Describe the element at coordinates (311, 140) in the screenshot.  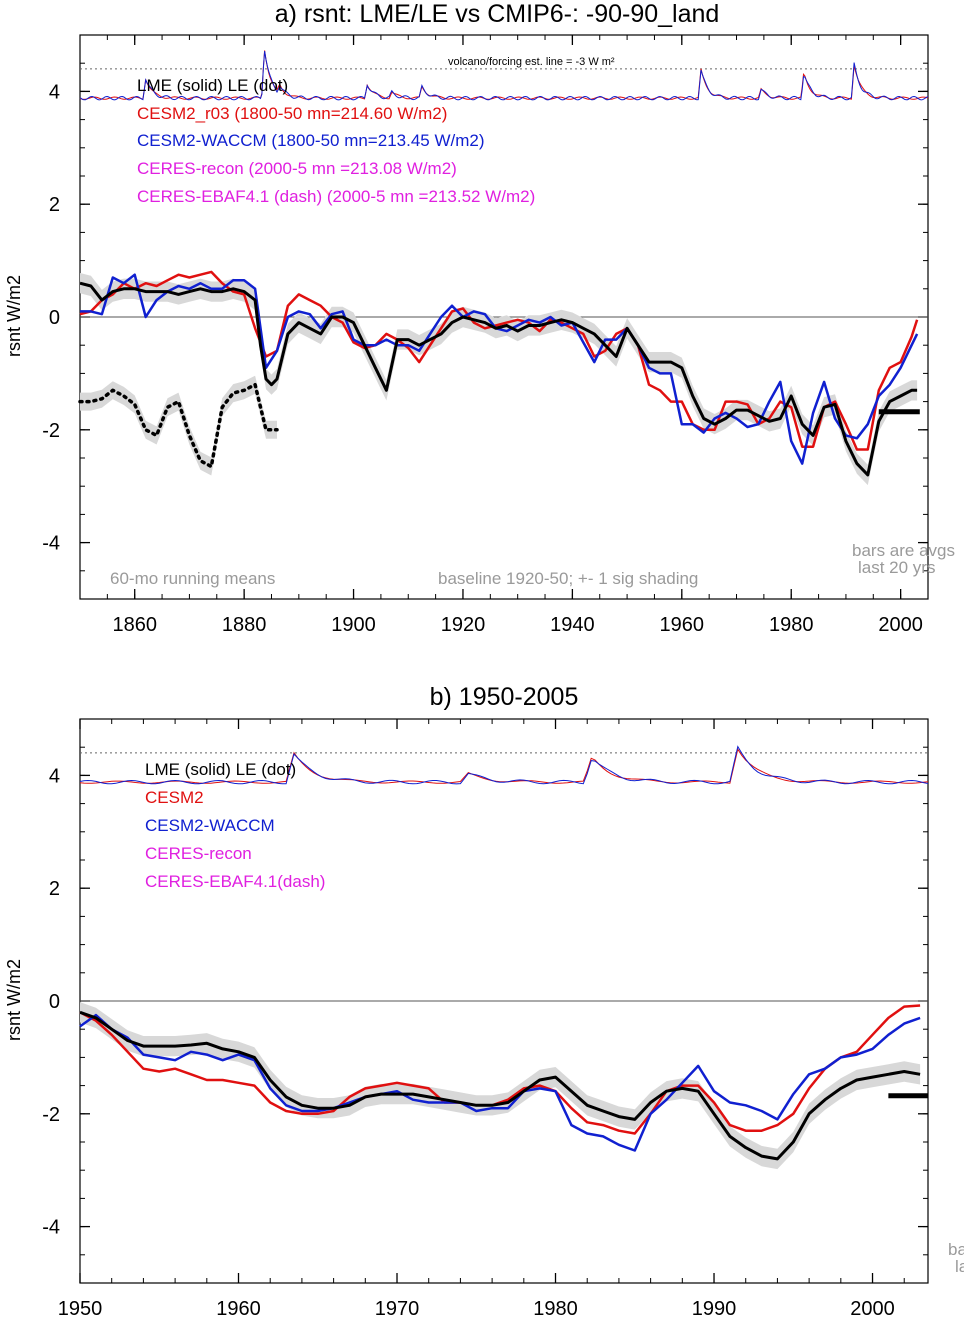
I see `legend-cesm2-waccm: CESM2-WACCM (1800-50 mn=213.45 W/m2)` at that location.